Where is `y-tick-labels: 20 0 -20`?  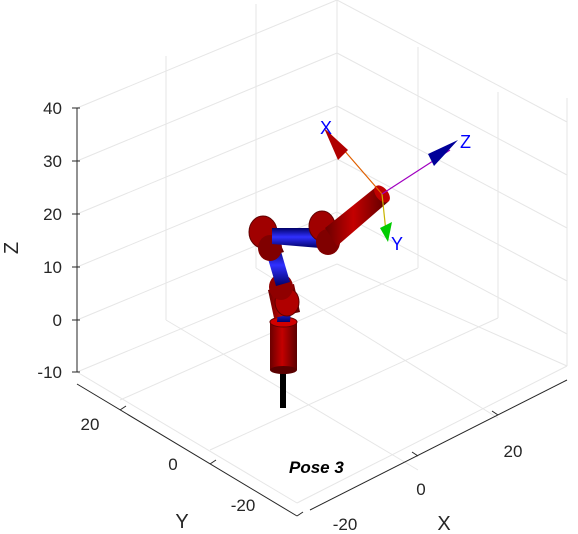
y-tick-labels: 20 0 -20 is located at coordinates (168, 465).